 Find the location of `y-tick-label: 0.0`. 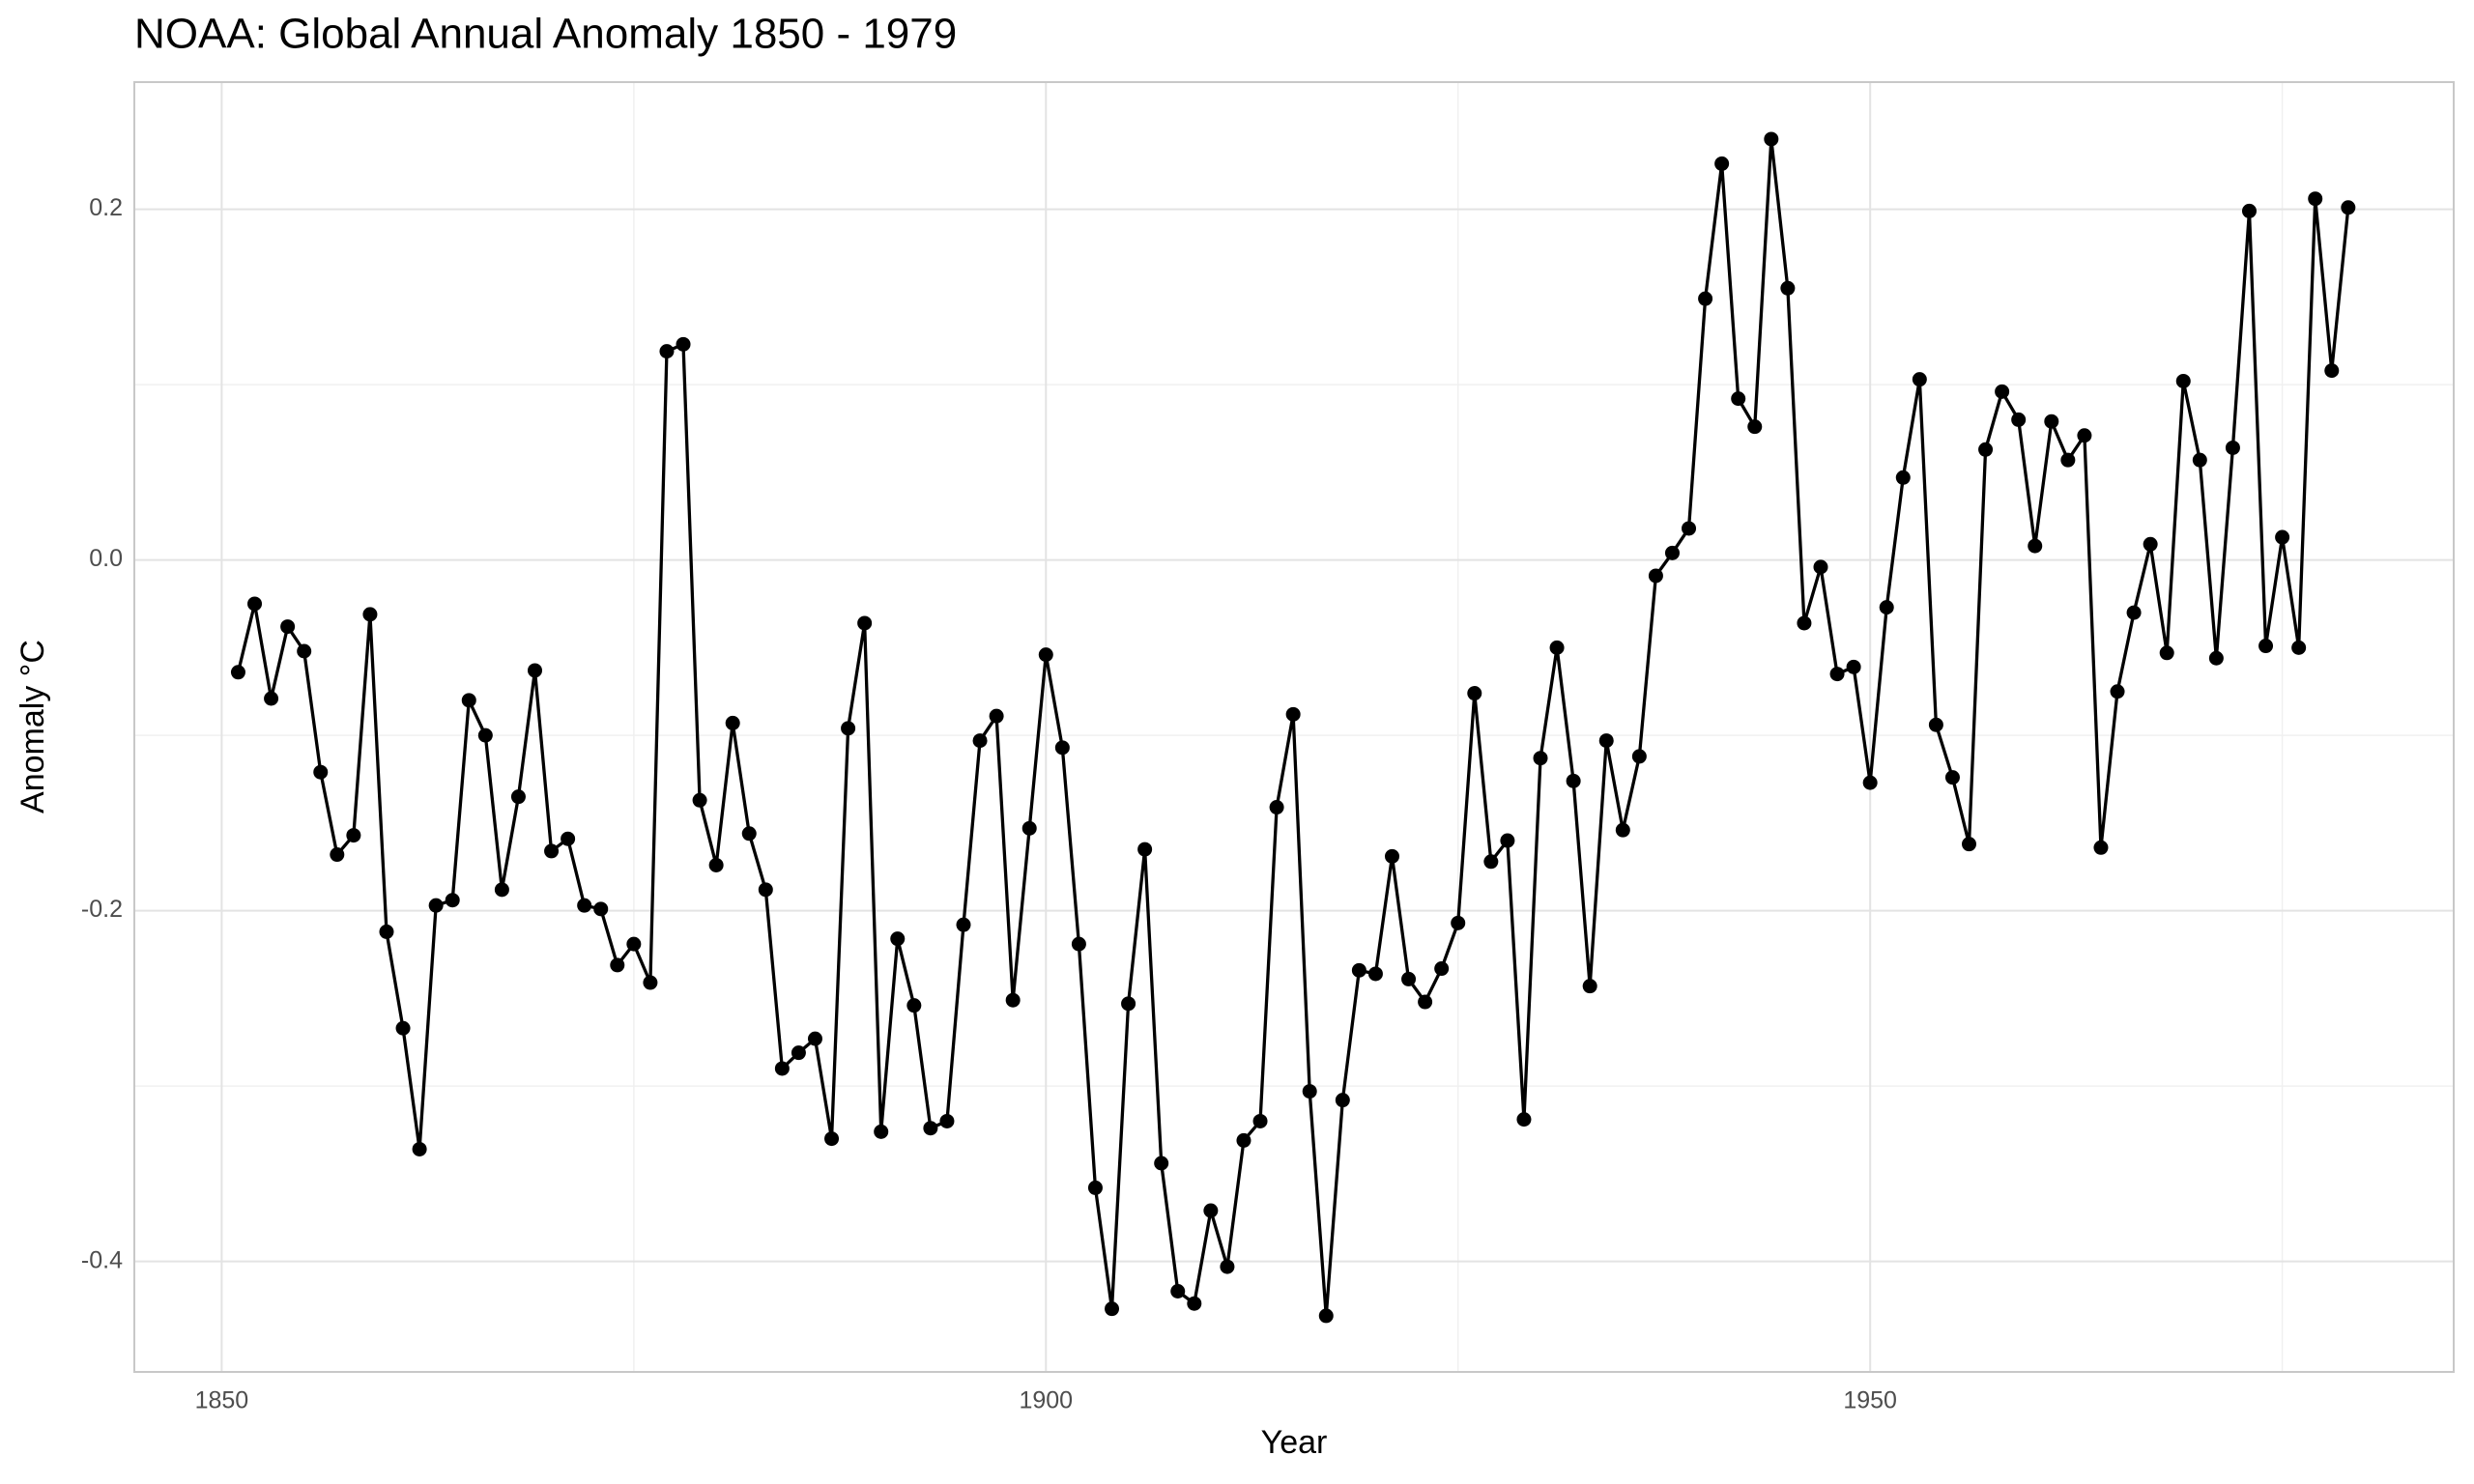

y-tick-label: 0.0 is located at coordinates (106, 558).